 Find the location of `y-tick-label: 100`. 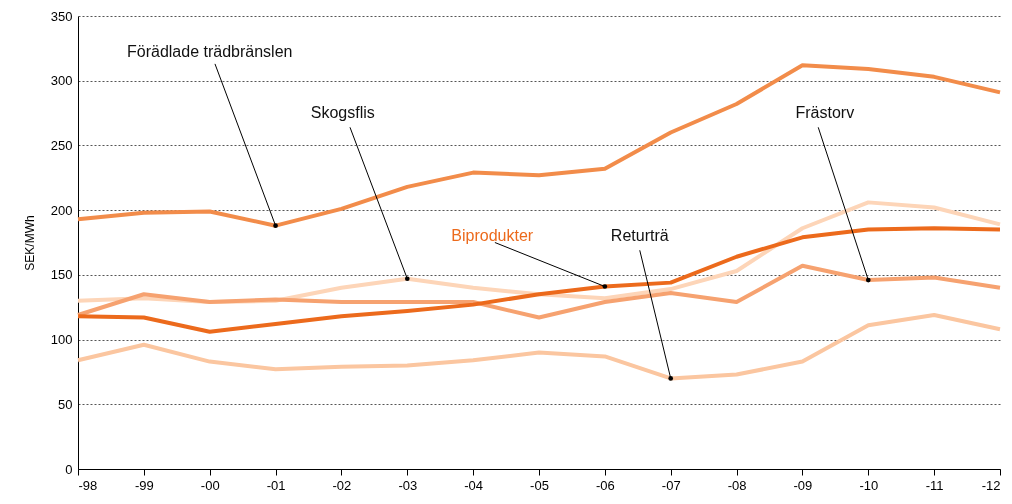

y-tick-label: 100 is located at coordinates (61, 340).